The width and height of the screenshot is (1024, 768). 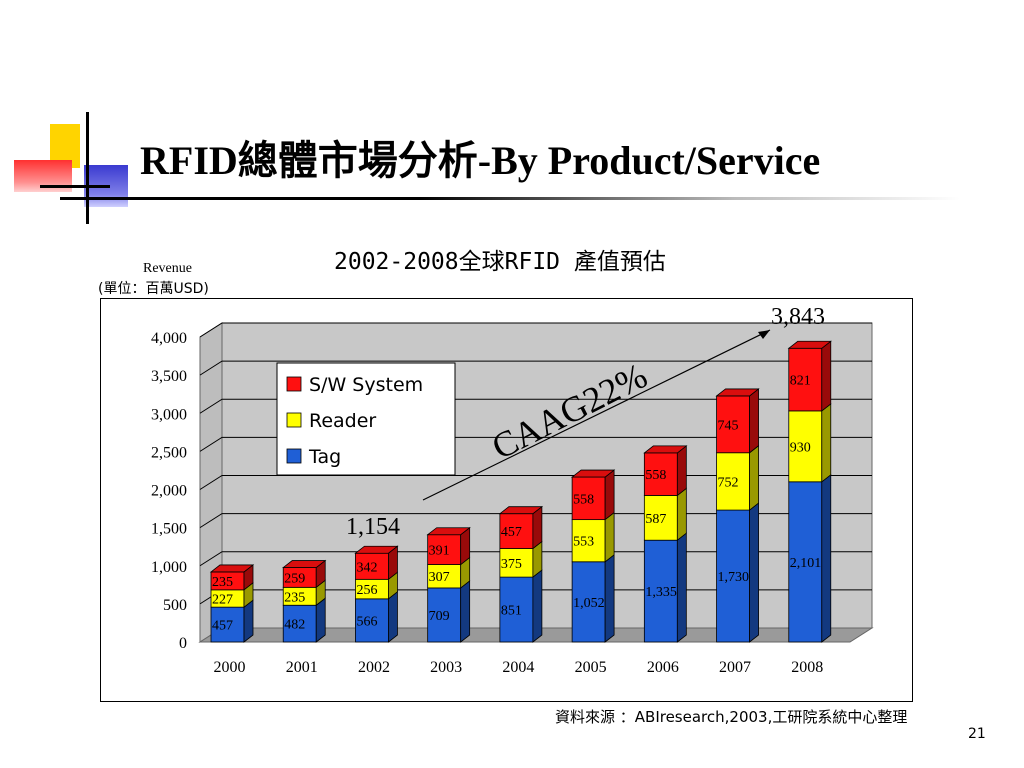 I want to click on x-tick-label: 2000, so click(x=230, y=667).